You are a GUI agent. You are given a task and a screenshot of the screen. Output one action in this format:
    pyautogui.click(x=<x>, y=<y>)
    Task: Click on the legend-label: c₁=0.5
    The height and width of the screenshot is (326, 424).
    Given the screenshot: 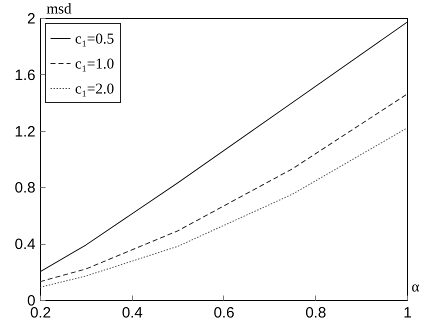 What is the action you would take?
    pyautogui.click(x=94, y=40)
    